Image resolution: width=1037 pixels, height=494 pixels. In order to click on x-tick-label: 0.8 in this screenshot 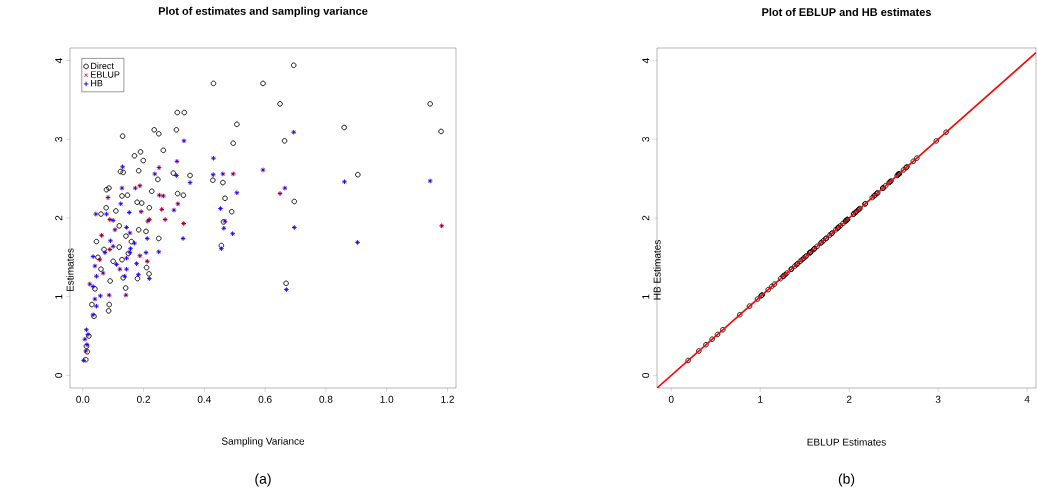, I will do `click(326, 399)`.